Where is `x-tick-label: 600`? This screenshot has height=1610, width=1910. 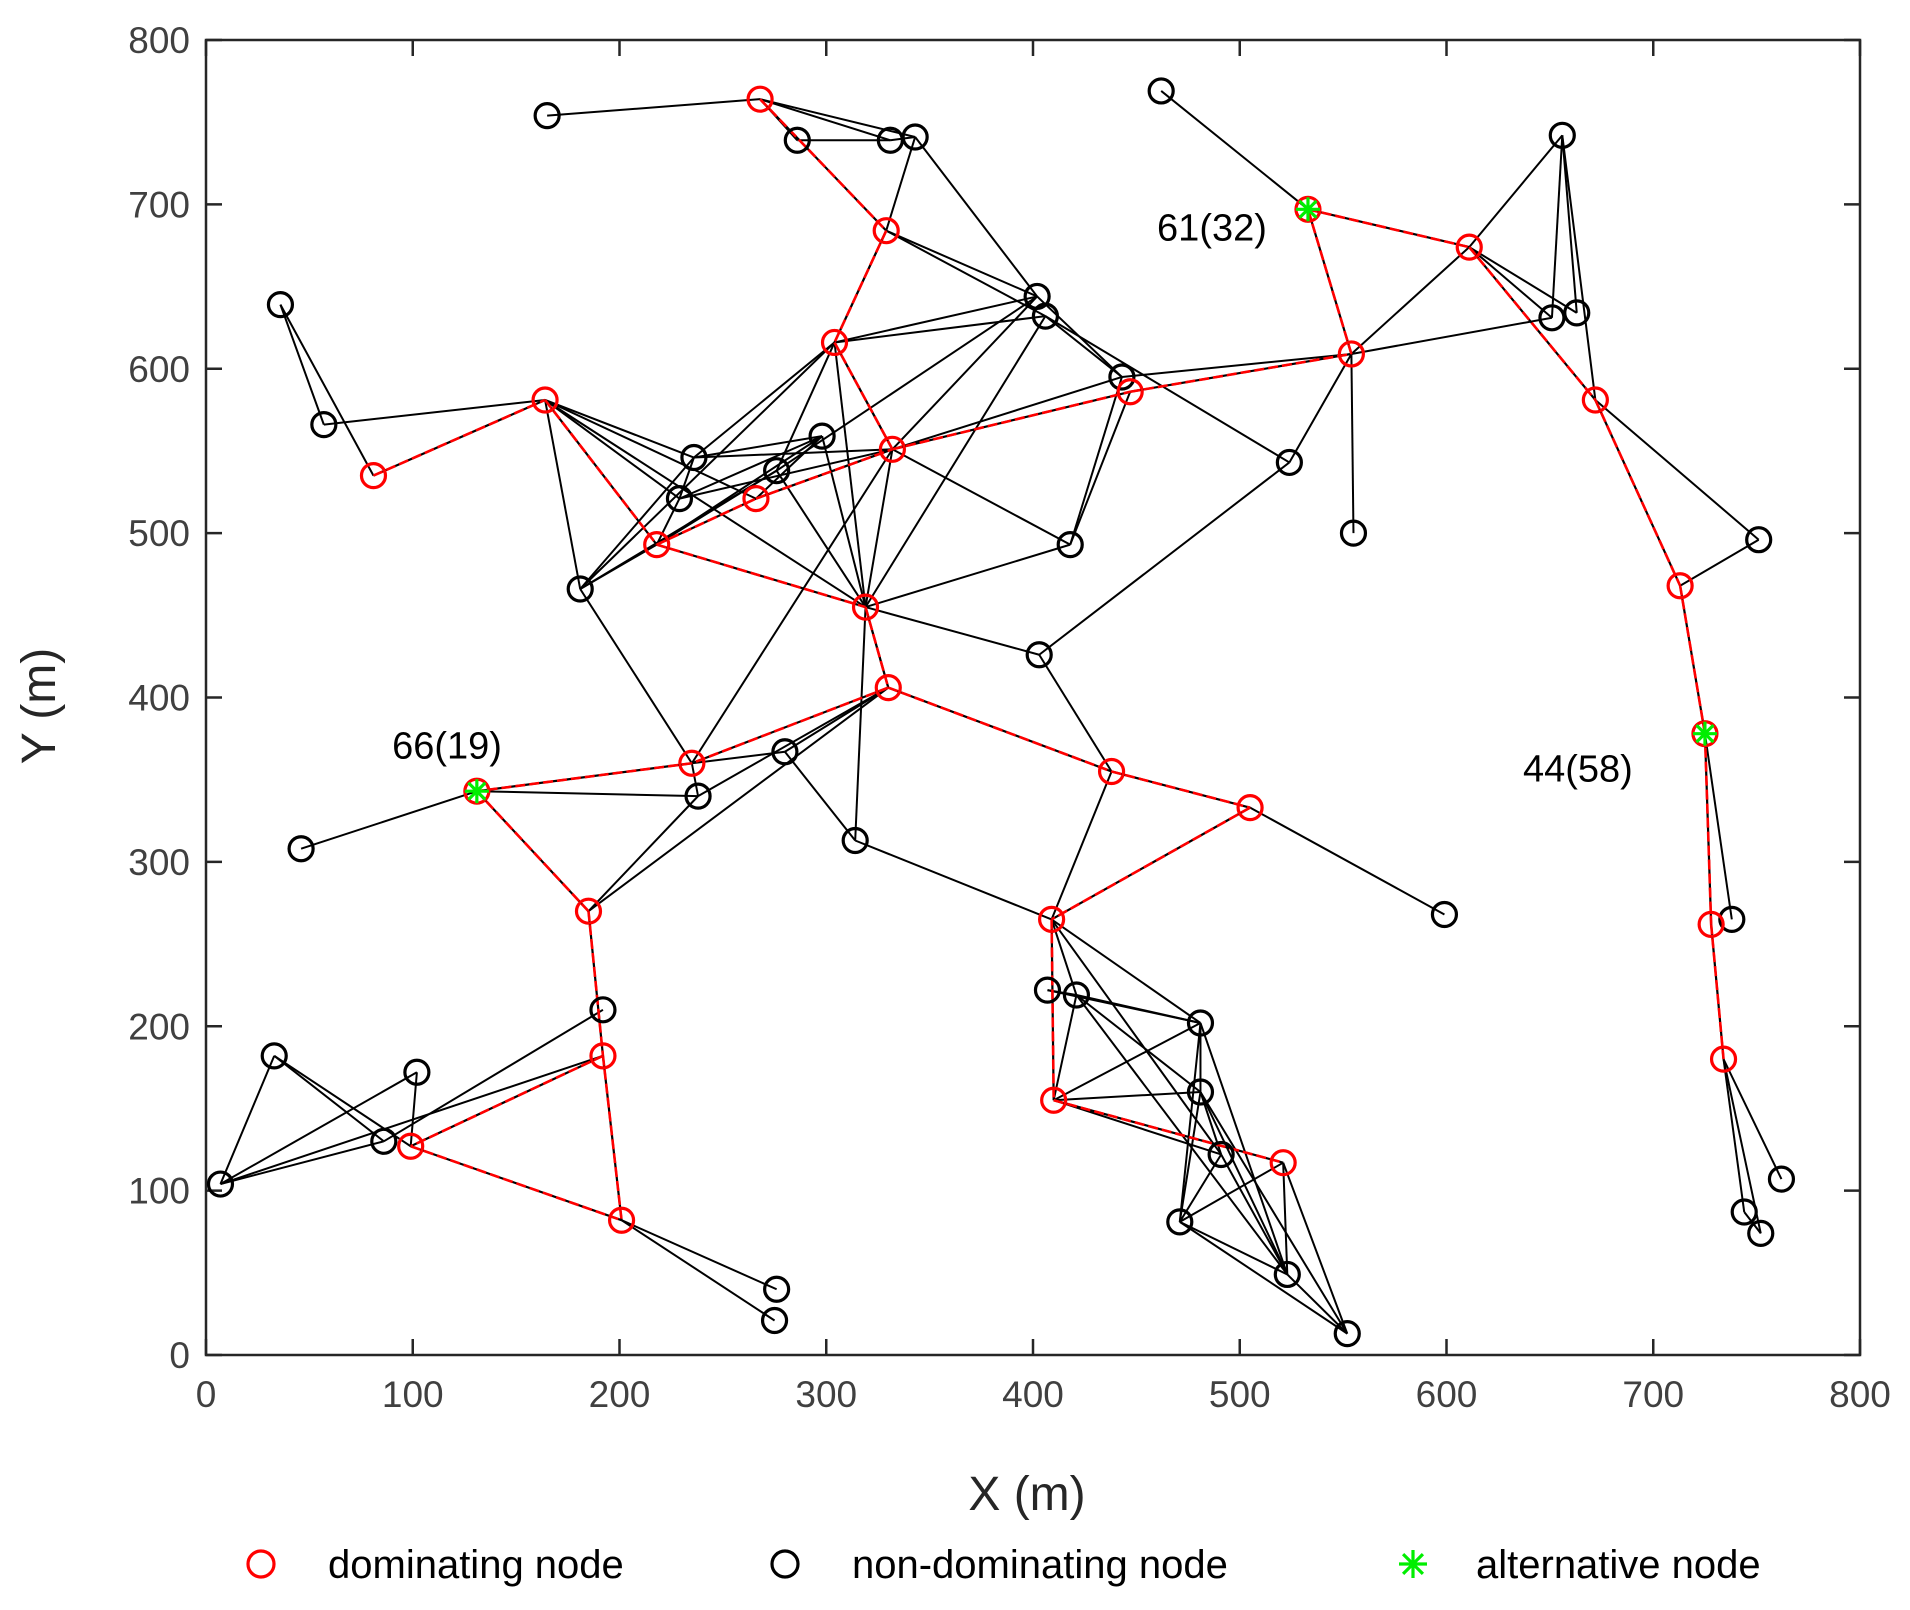
x-tick-label: 600 is located at coordinates (1447, 1394).